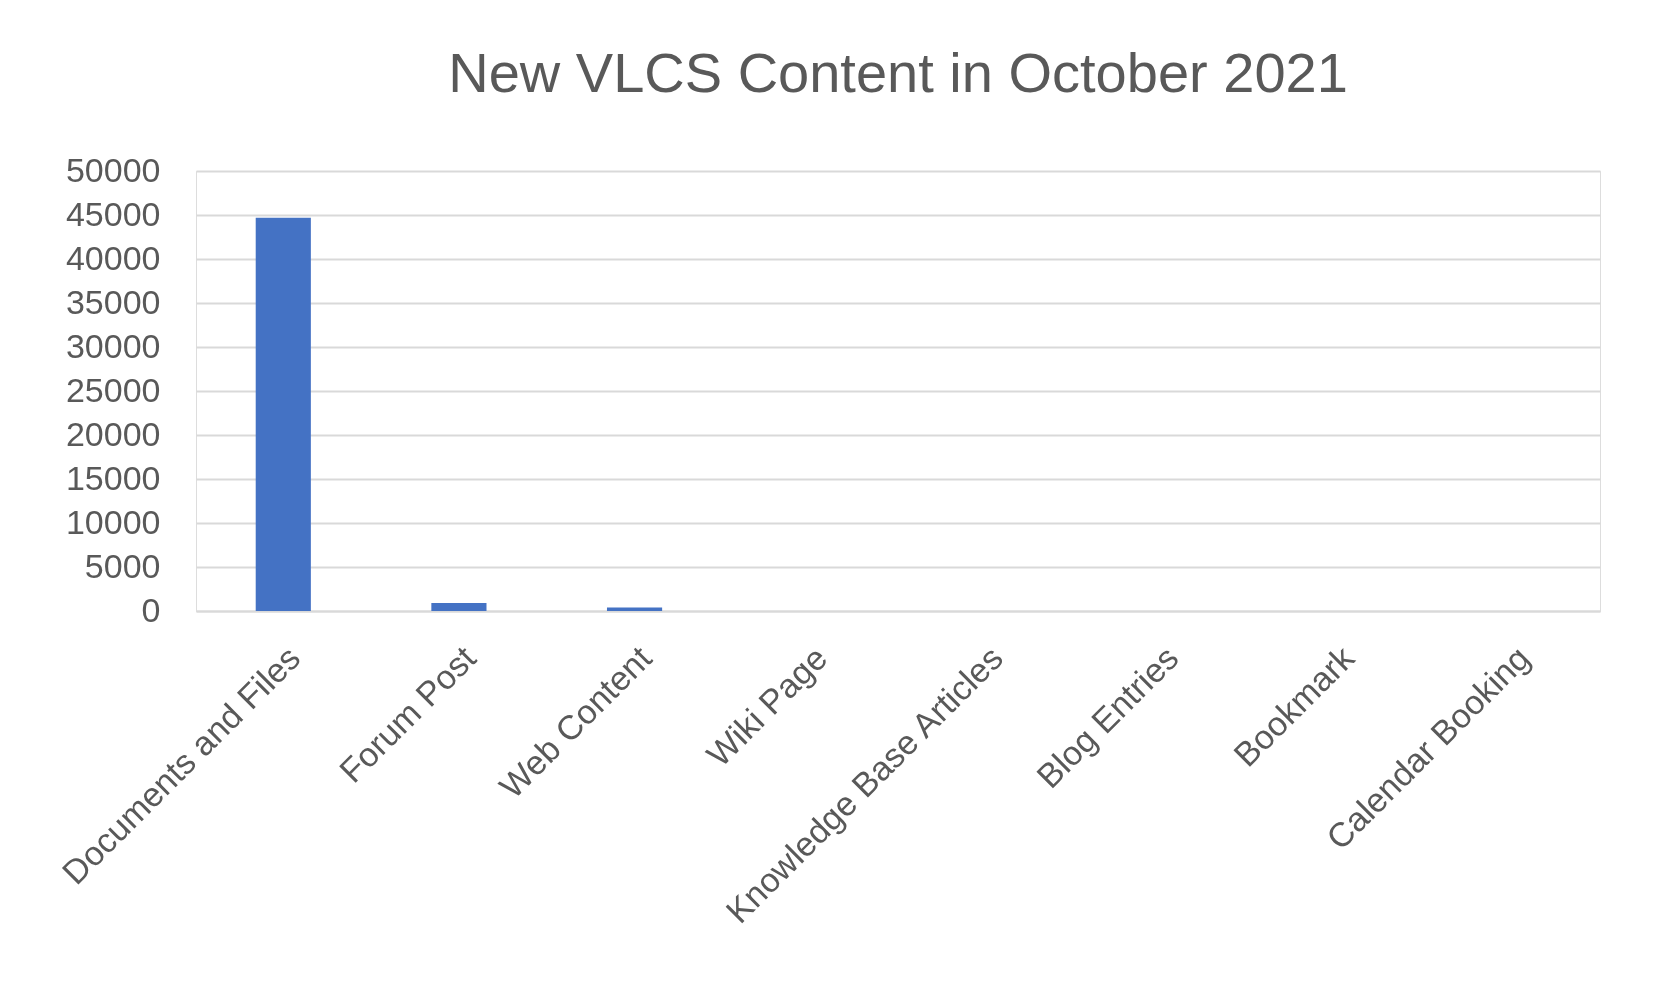 The image size is (1653, 993). What do you see at coordinates (113, 301) in the screenshot?
I see `y-tick-label: 35000` at bounding box center [113, 301].